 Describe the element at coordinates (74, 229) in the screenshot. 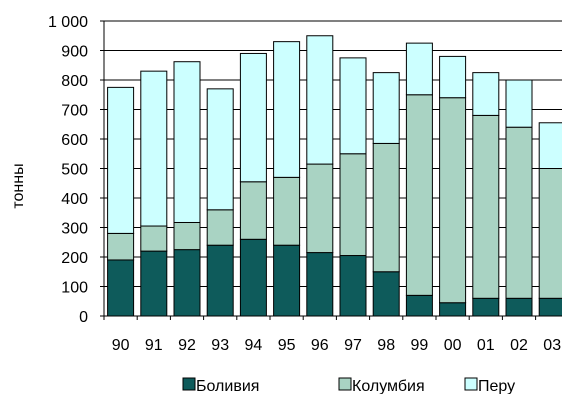

I see `y-tick-label: 300` at that location.